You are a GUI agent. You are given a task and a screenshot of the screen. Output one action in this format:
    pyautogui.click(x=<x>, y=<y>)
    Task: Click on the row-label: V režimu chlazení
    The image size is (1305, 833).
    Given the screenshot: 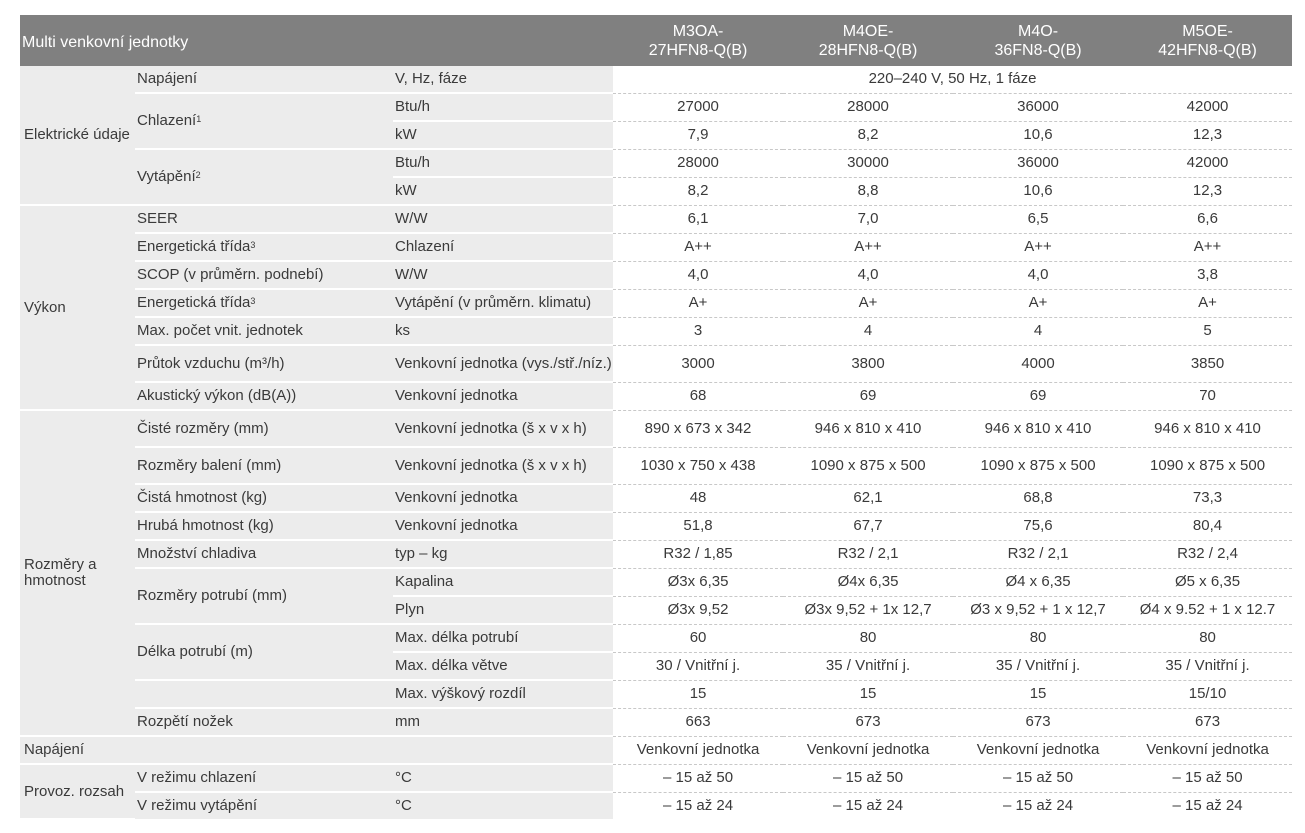 What is the action you would take?
    pyautogui.click(x=264, y=778)
    